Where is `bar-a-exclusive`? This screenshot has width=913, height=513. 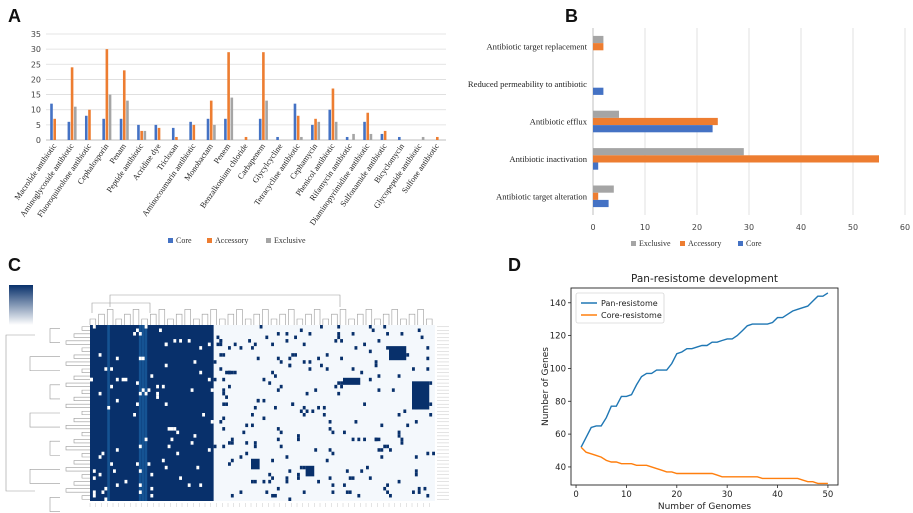
bar-a-exclusive is located at coordinates (301, 138).